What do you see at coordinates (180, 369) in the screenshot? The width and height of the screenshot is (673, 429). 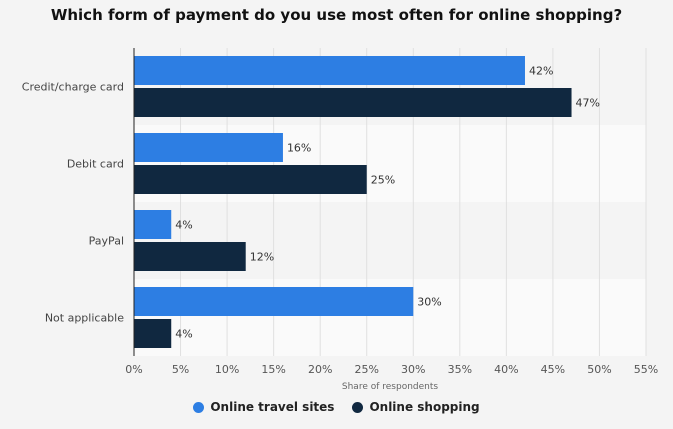 I see `x-tick-label-5: 5%` at bounding box center [180, 369].